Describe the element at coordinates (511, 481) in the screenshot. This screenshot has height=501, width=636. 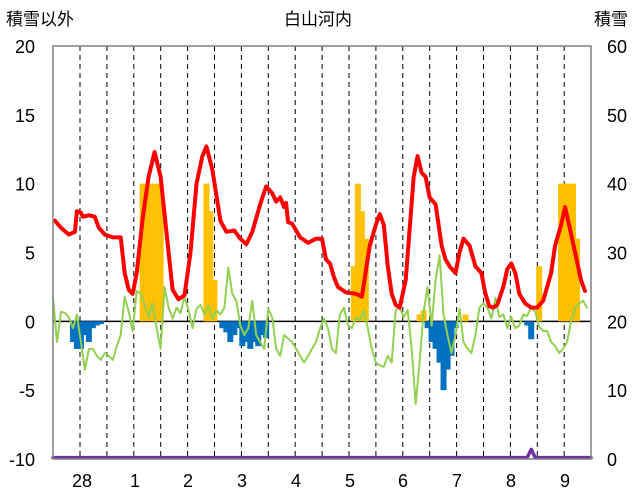
I see `x-tick-label: 8` at that location.